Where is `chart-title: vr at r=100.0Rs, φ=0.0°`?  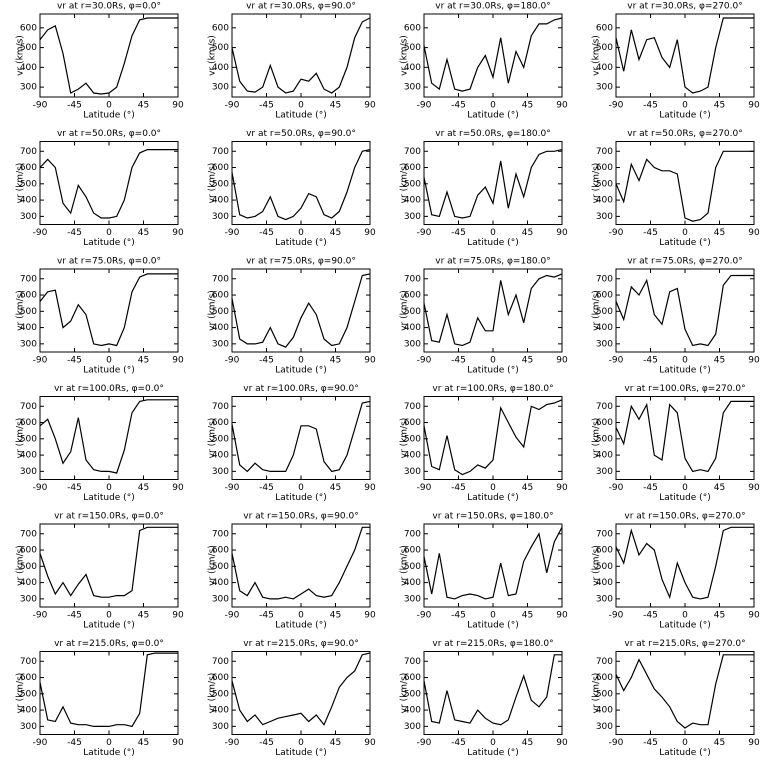
chart-title: vr at r=100.0Rs, φ=0.0° is located at coordinates (109, 389).